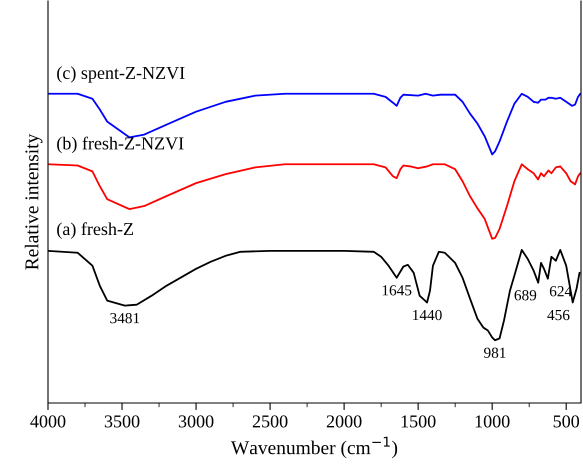 This screenshot has width=583, height=464. What do you see at coordinates (314, 447) in the screenshot?
I see `x-axis-title: Wavenumber (cm$^{−1}$)` at bounding box center [314, 447].